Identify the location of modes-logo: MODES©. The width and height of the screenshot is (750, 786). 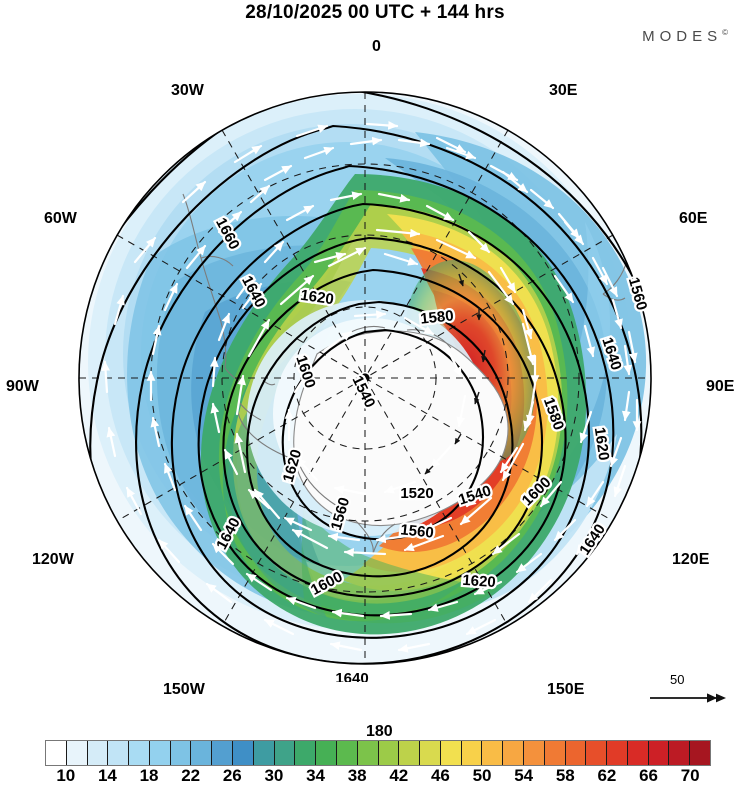
(685, 36).